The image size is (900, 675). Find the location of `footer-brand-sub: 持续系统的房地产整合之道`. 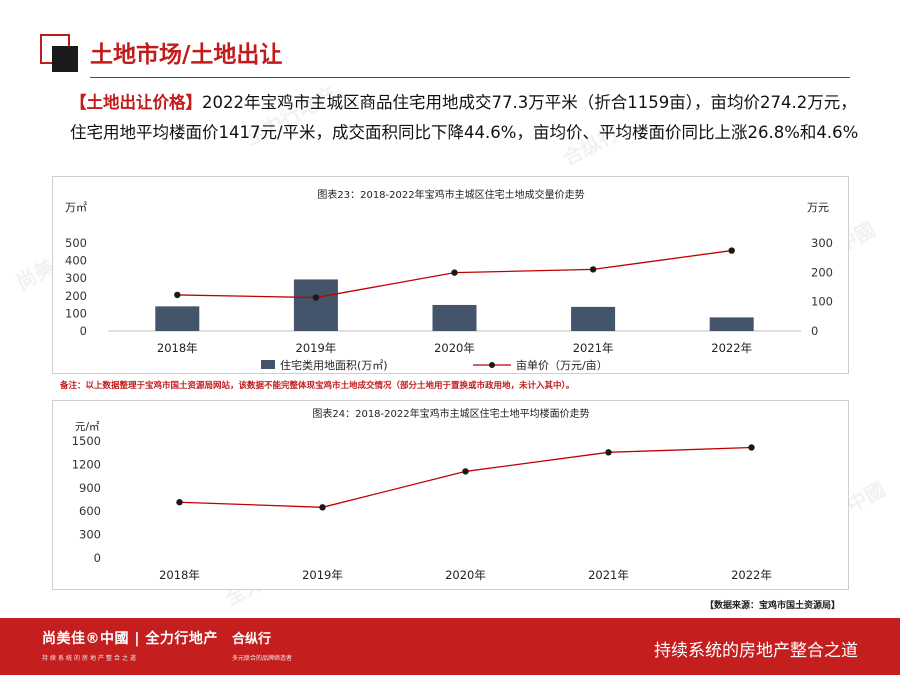

footer-brand-sub: 持续系统的房地产整合之道 is located at coordinates (90, 658).